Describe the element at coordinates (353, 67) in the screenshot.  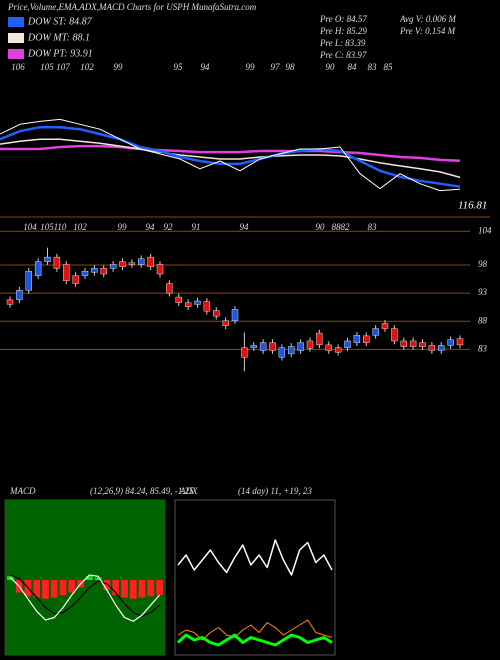
I see `top-label: 84` at that location.